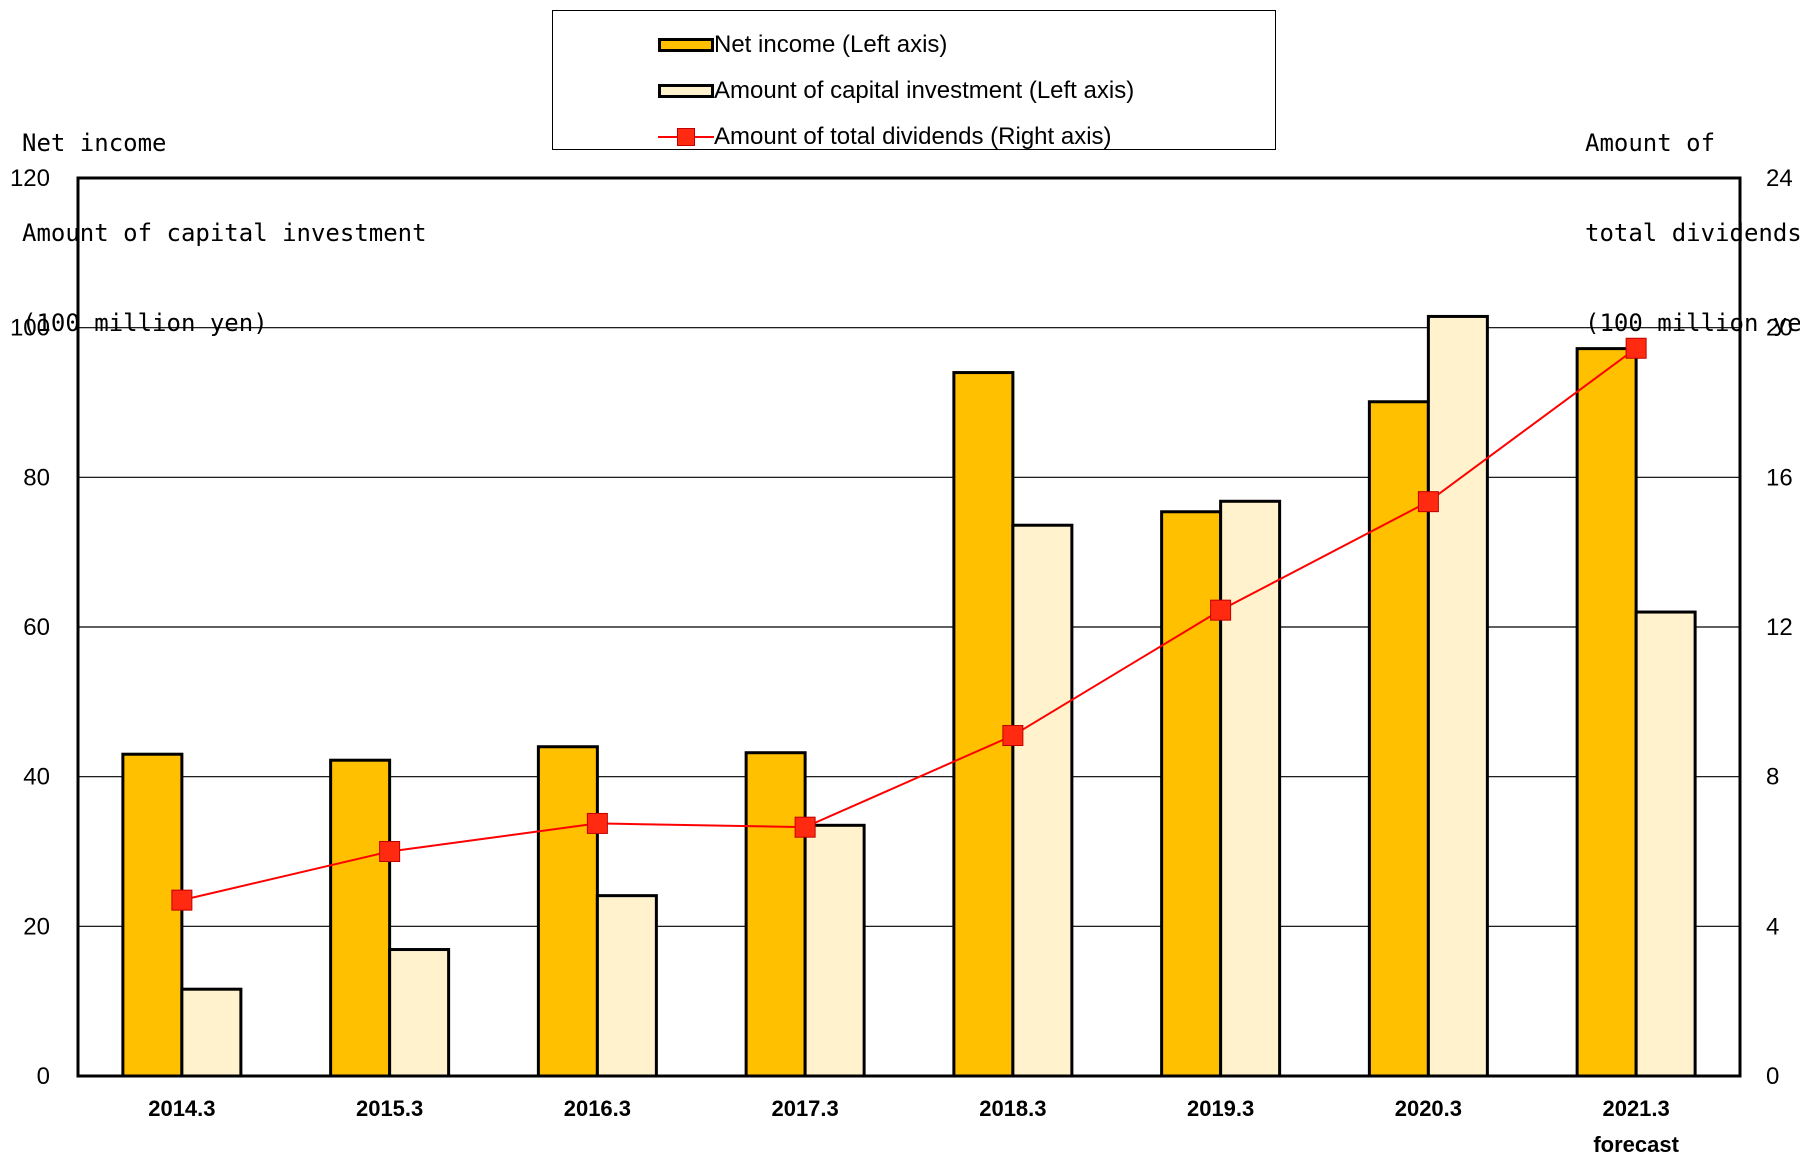 This screenshot has height=1162, width=1800. I want to click on left-axis-title-line-2: Amount of capital investment, so click(224, 233).